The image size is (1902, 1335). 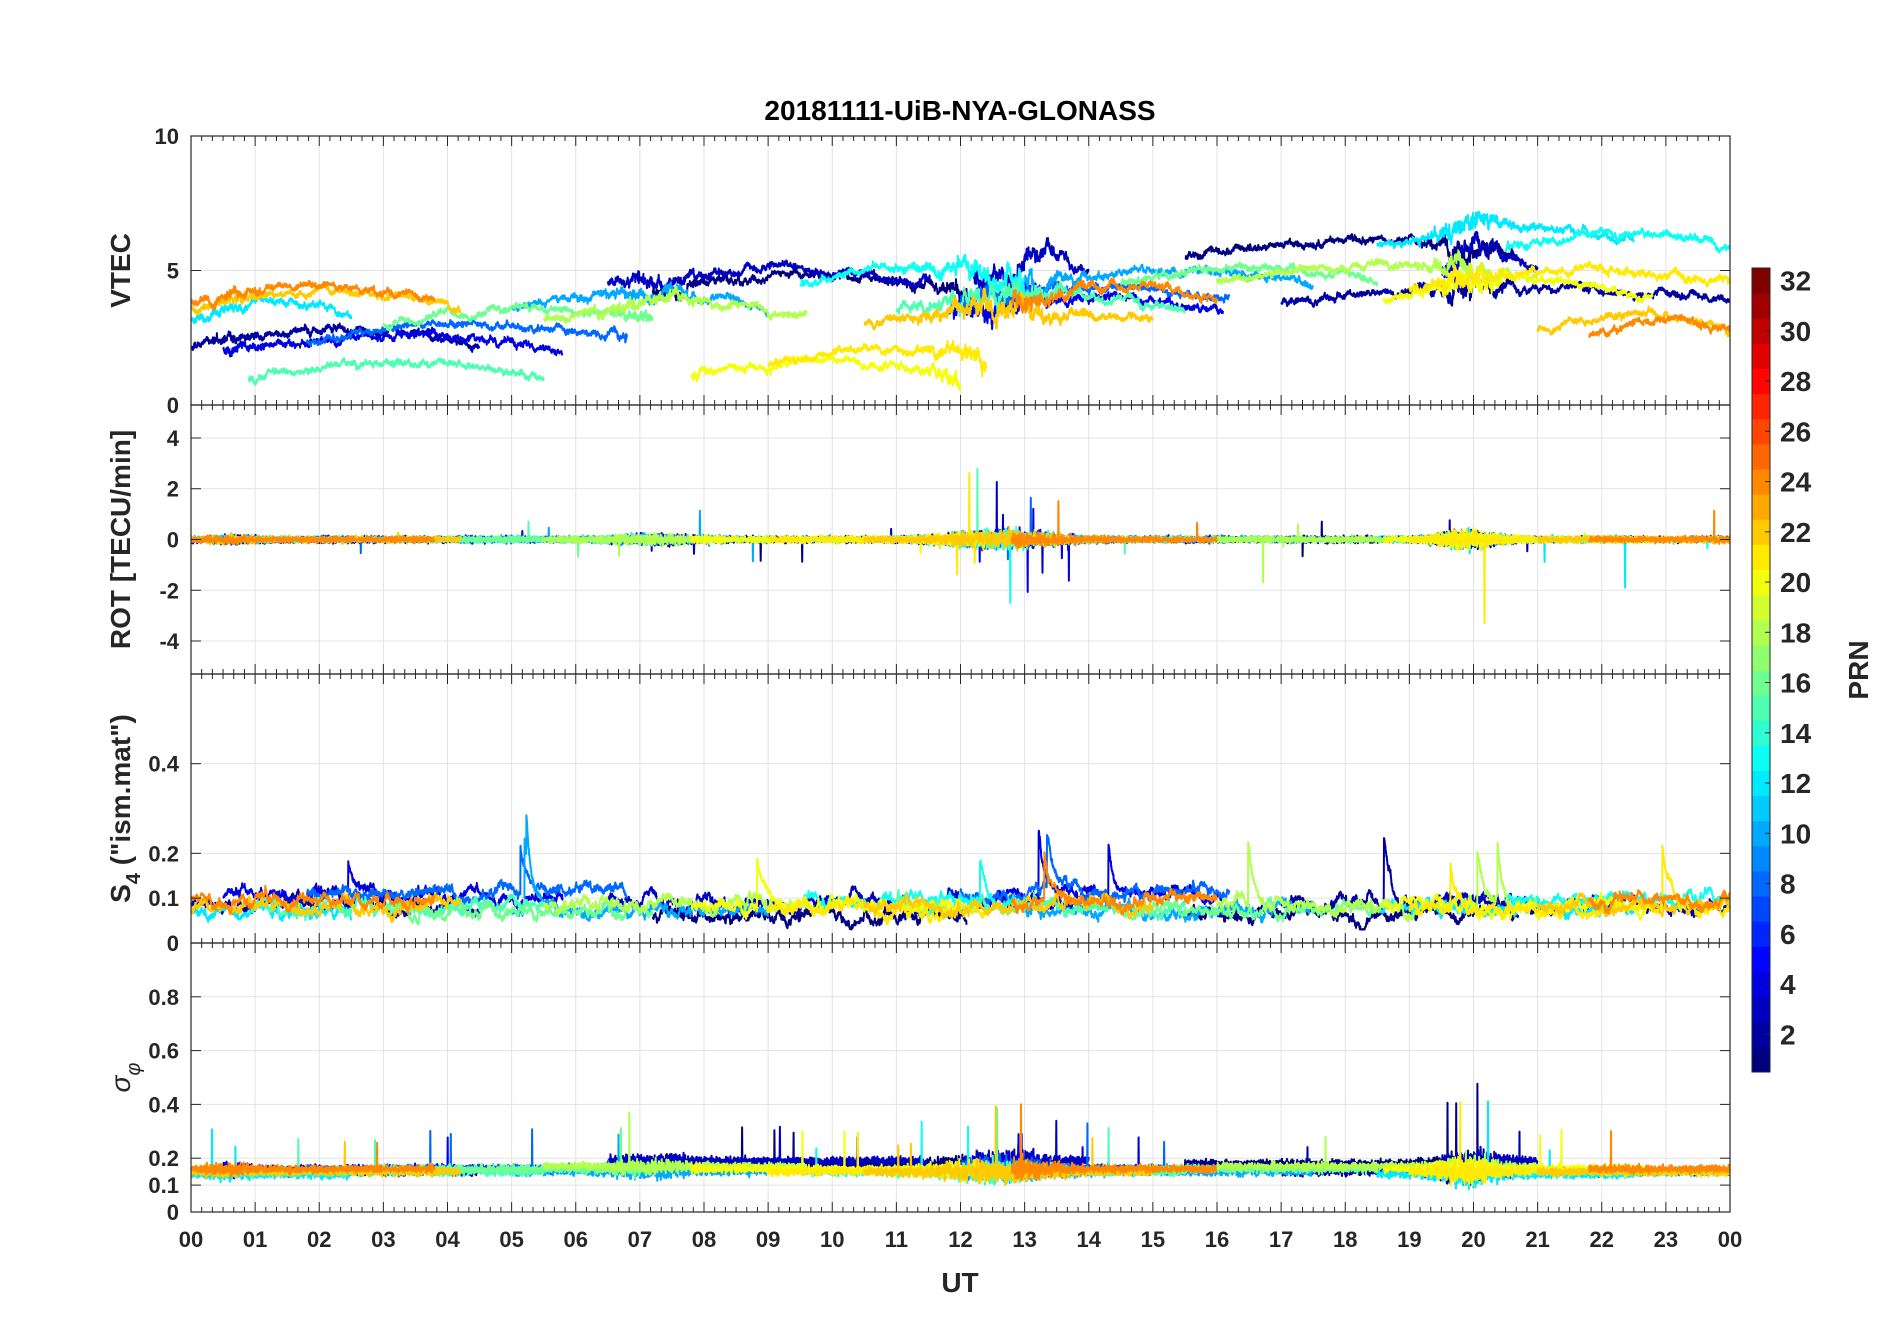 What do you see at coordinates (169, 641) in the screenshot?
I see `y-tick-label: -4` at bounding box center [169, 641].